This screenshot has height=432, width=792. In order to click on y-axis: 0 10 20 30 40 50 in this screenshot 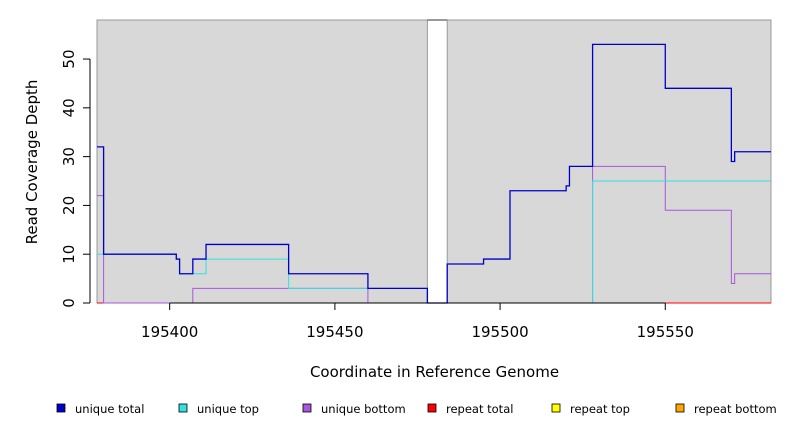, I will do `click(75, 178)`.